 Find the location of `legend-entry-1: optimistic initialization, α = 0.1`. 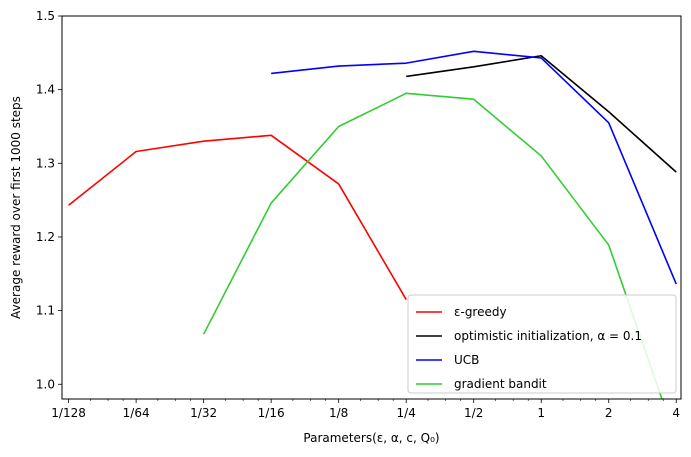

legend-entry-1: optimistic initialization, α = 0.1 is located at coordinates (548, 336).